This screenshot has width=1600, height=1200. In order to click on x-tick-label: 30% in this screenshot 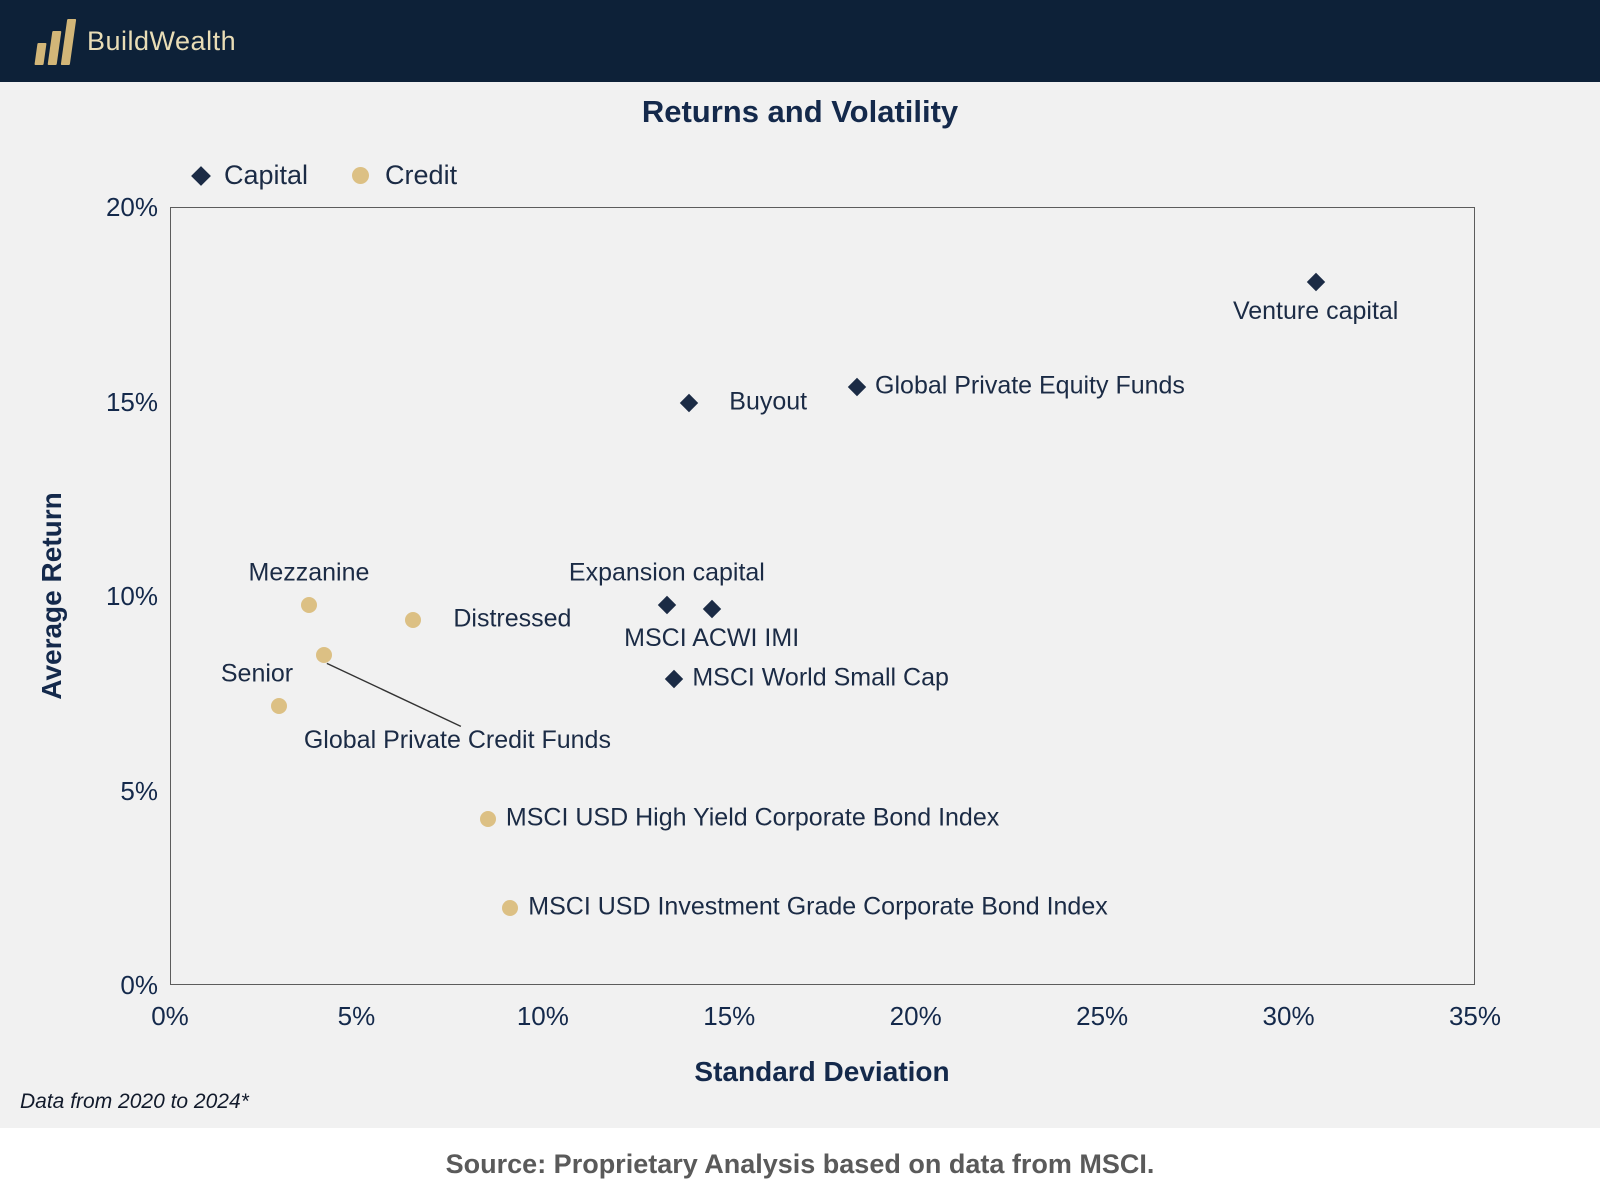, I will do `click(1288, 1016)`.